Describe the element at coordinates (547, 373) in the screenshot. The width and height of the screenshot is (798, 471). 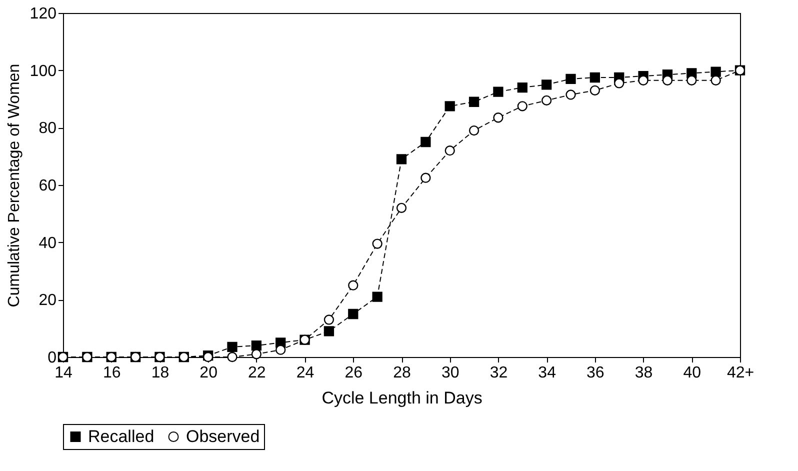
I see `x-tick-label: 34` at that location.